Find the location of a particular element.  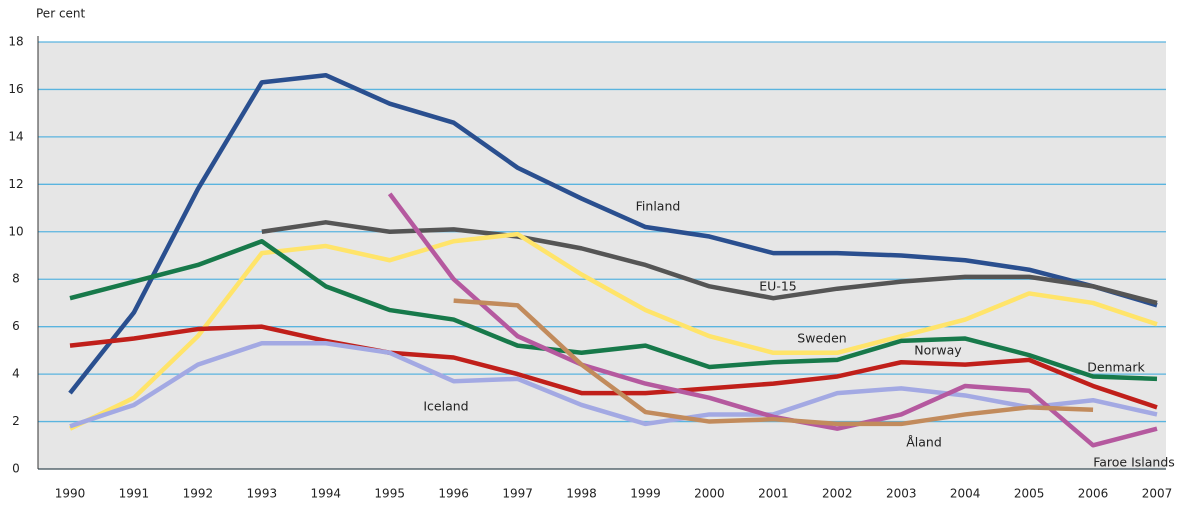

x-tick-label: 2005 is located at coordinates (1029, 494).